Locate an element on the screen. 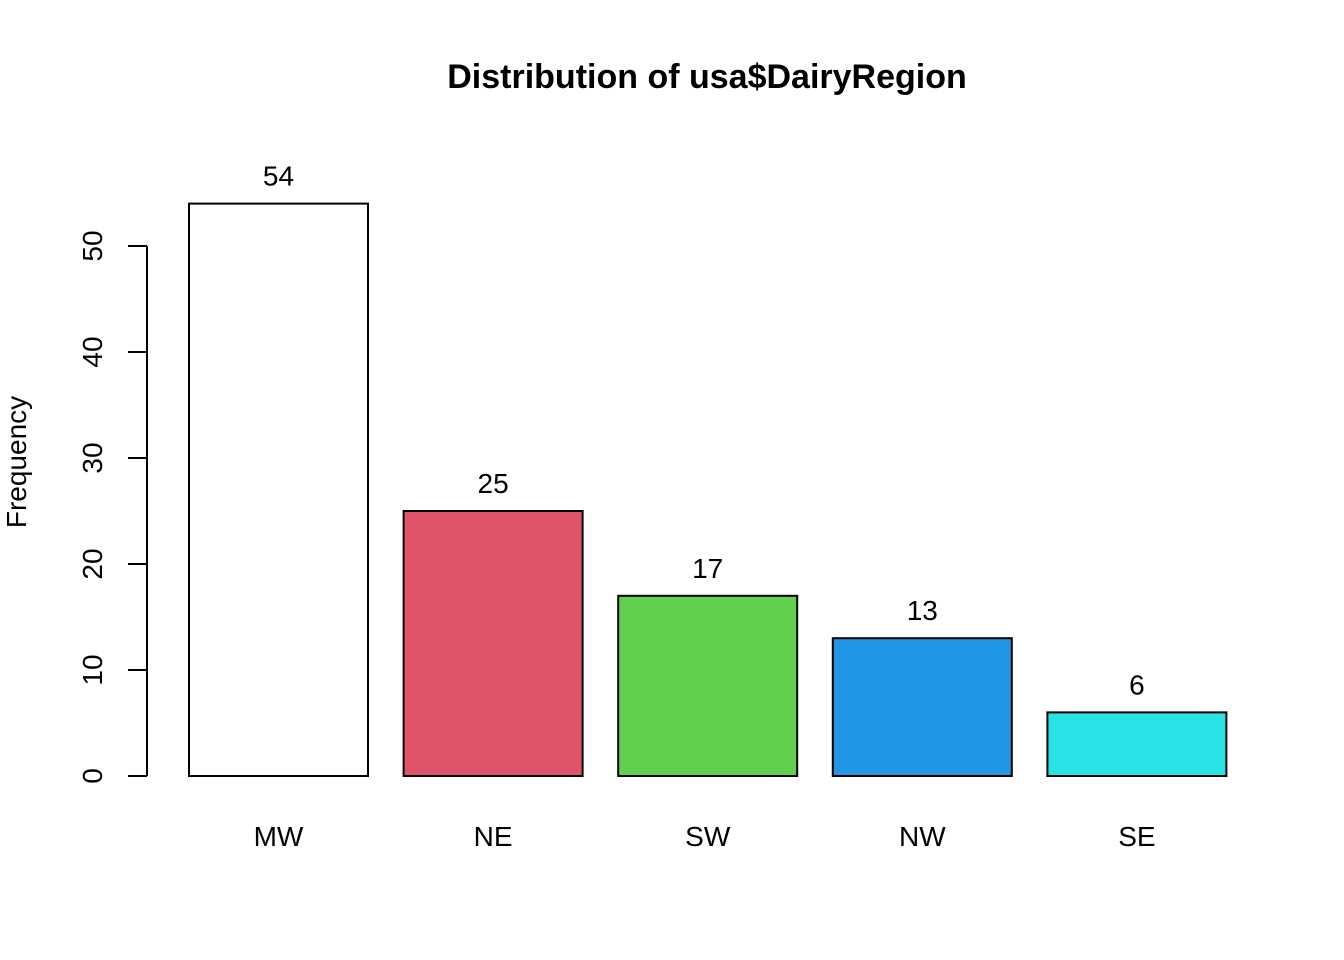  bar-nw is located at coordinates (922, 707).